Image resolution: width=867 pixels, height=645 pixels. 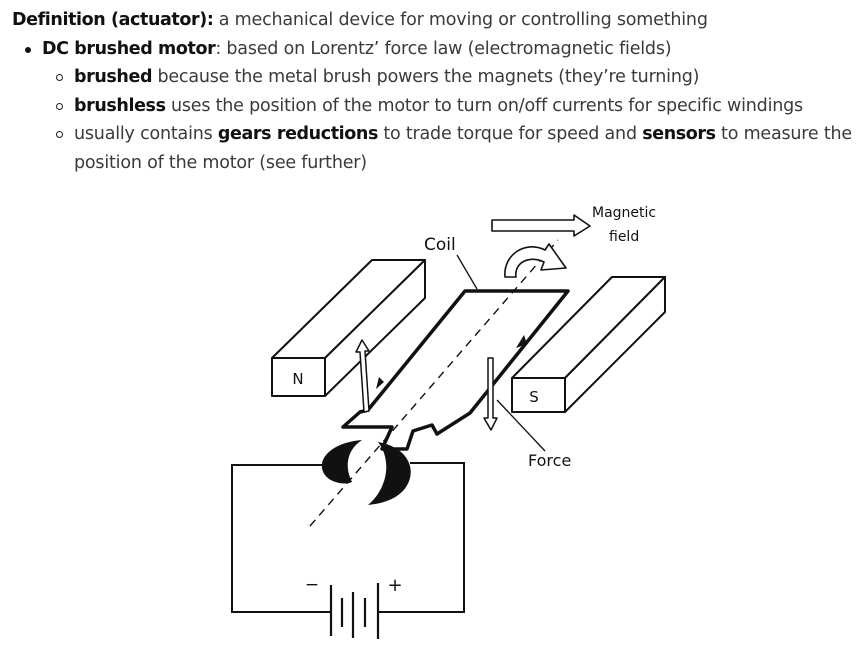 I want to click on coil-loop, so click(x=455, y=370).